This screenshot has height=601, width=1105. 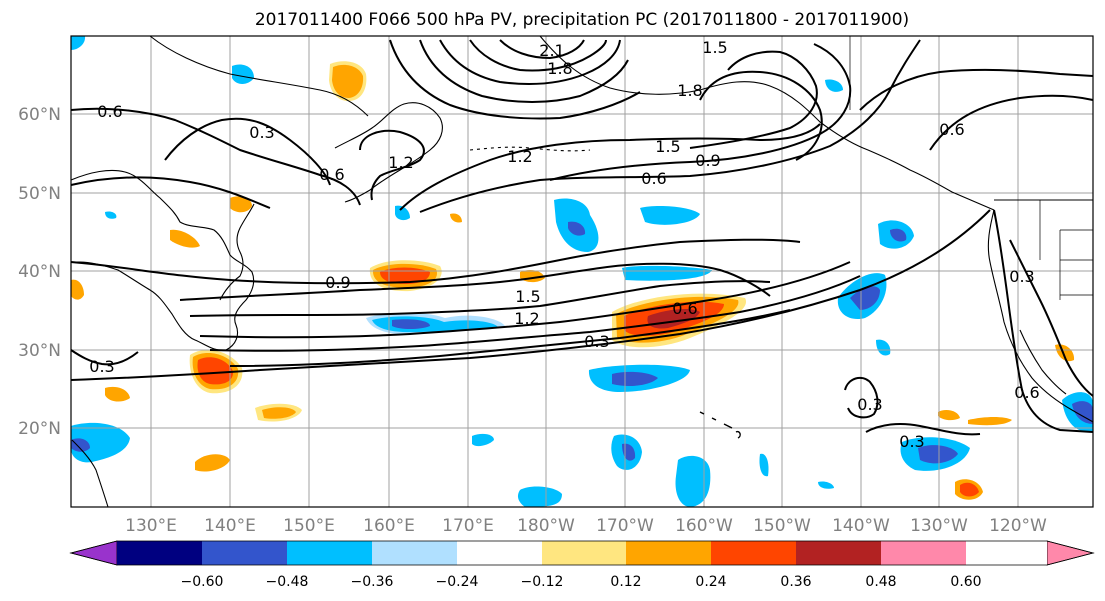 What do you see at coordinates (39, 115) in the screenshot?
I see `lat-label: 60°N` at bounding box center [39, 115].